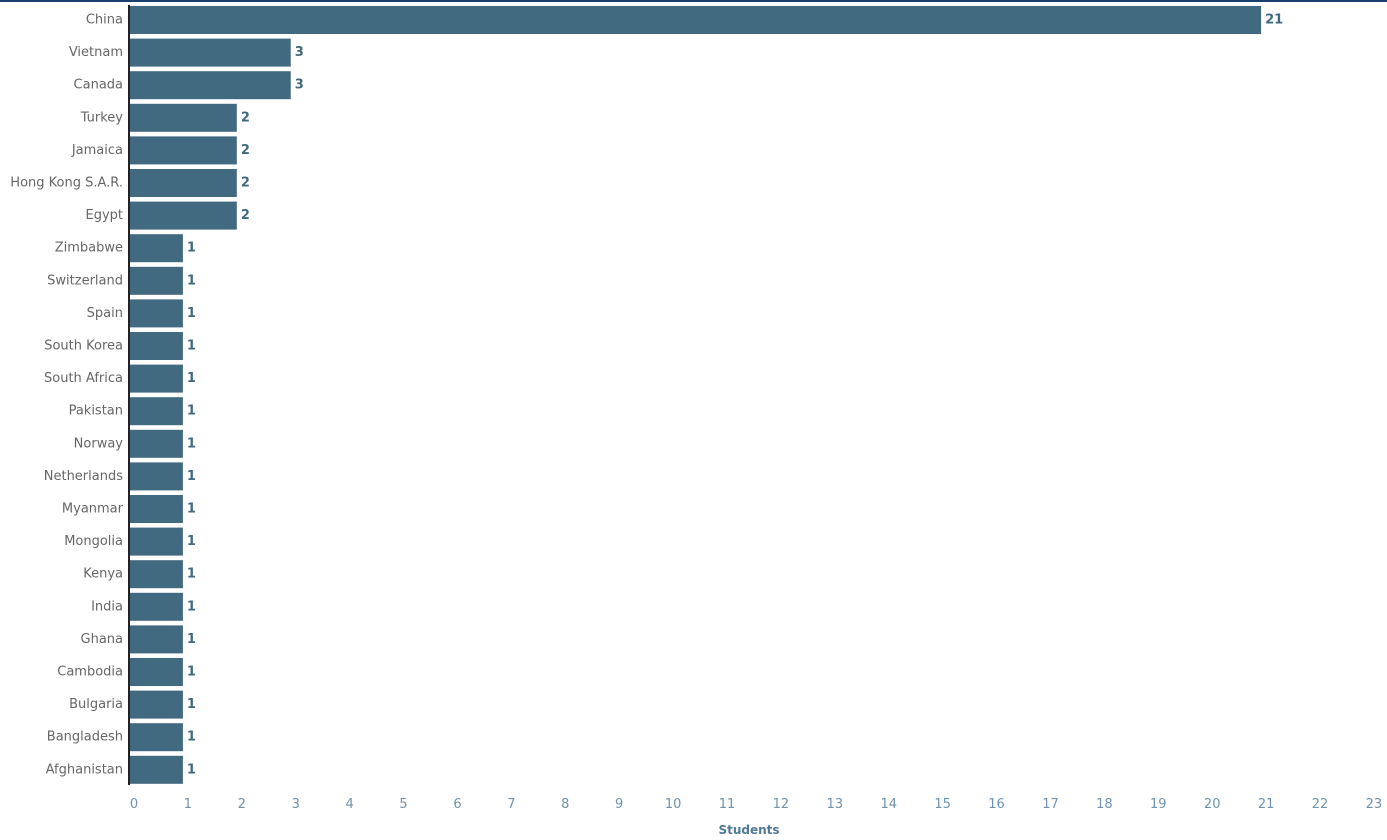  What do you see at coordinates (102, 639) in the screenshot?
I see `category-label-ghana: Ghana` at bounding box center [102, 639].